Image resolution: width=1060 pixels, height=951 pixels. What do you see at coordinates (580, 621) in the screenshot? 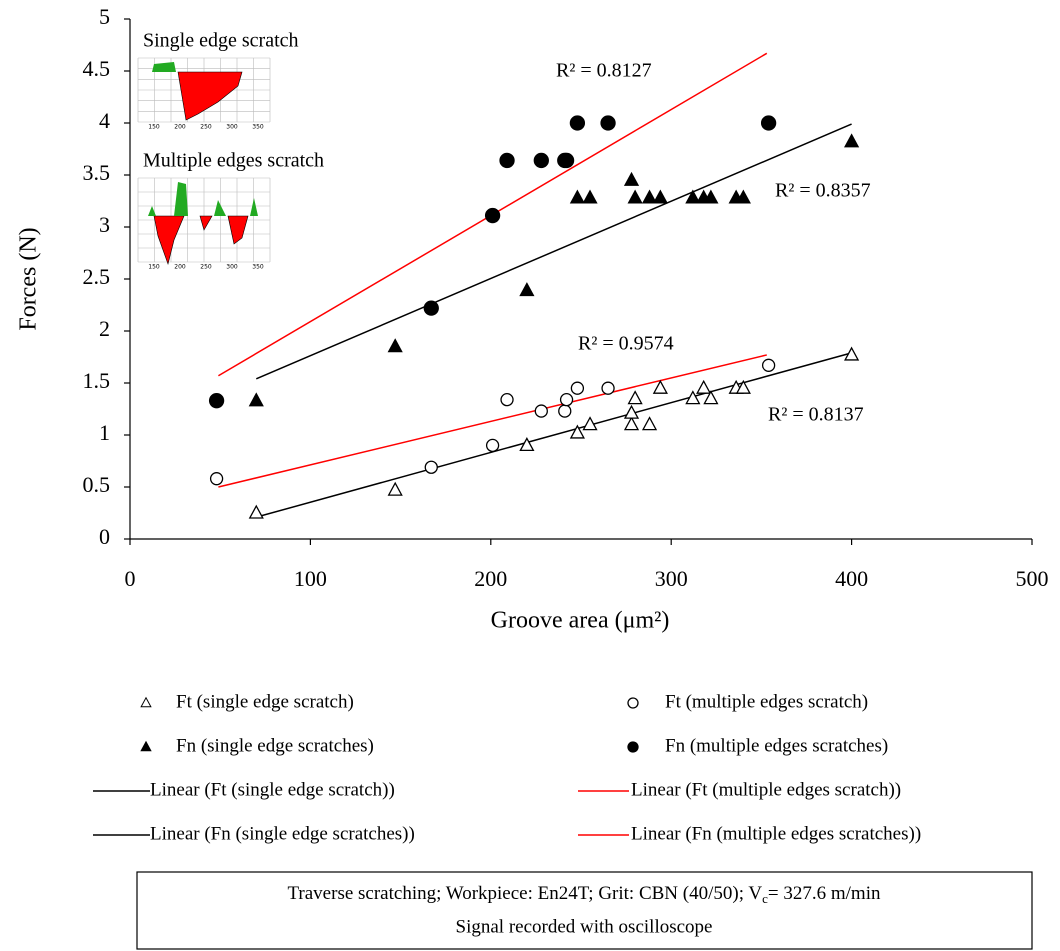
I see `x-axis-label: Groove area (μm²)` at bounding box center [580, 621].